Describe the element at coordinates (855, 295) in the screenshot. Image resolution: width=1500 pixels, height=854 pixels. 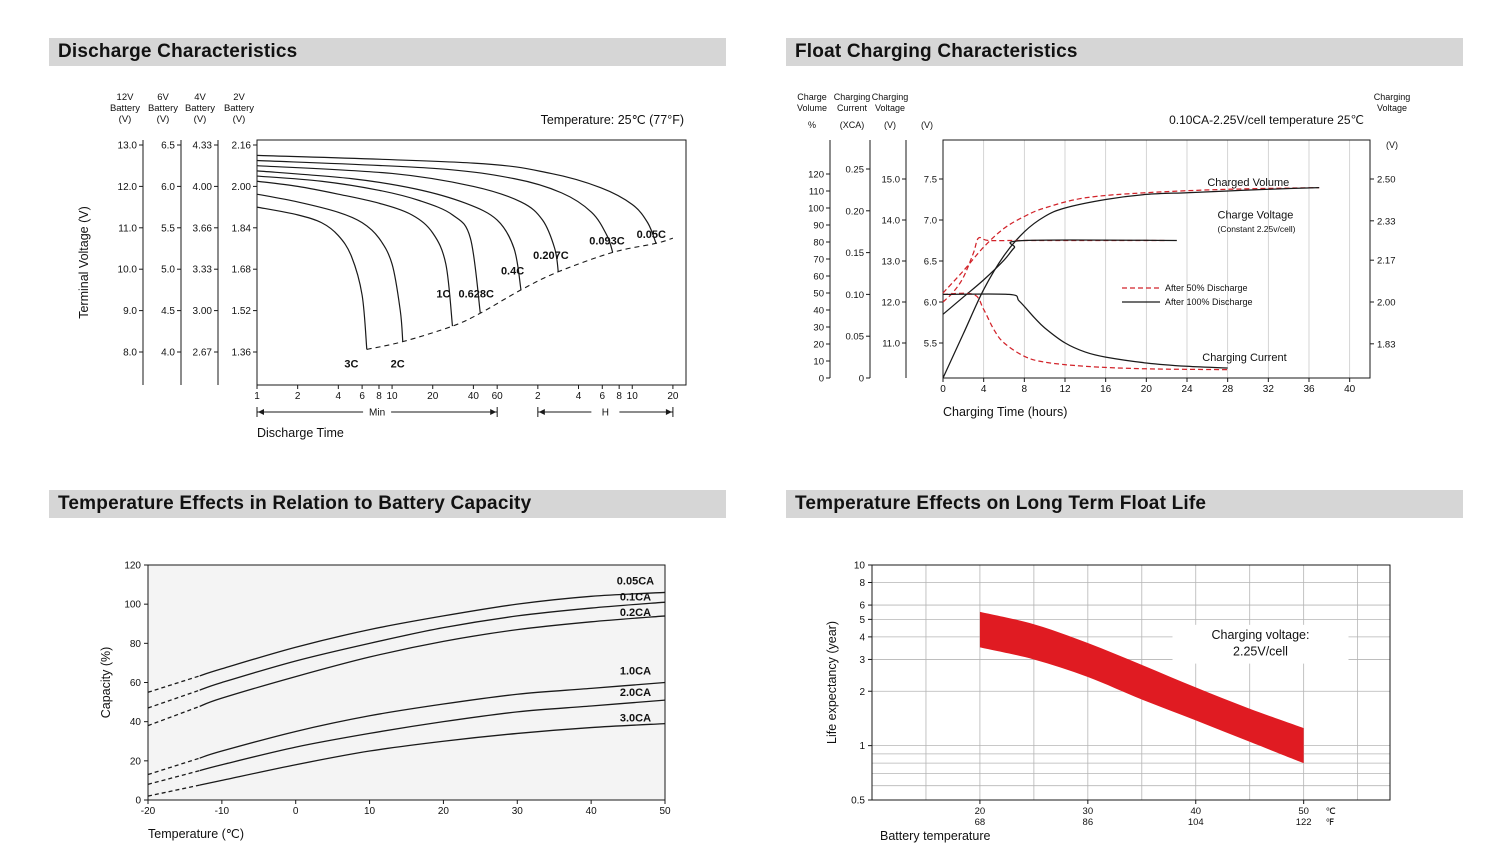
I see `axis-tick-label: 0.10` at that location.